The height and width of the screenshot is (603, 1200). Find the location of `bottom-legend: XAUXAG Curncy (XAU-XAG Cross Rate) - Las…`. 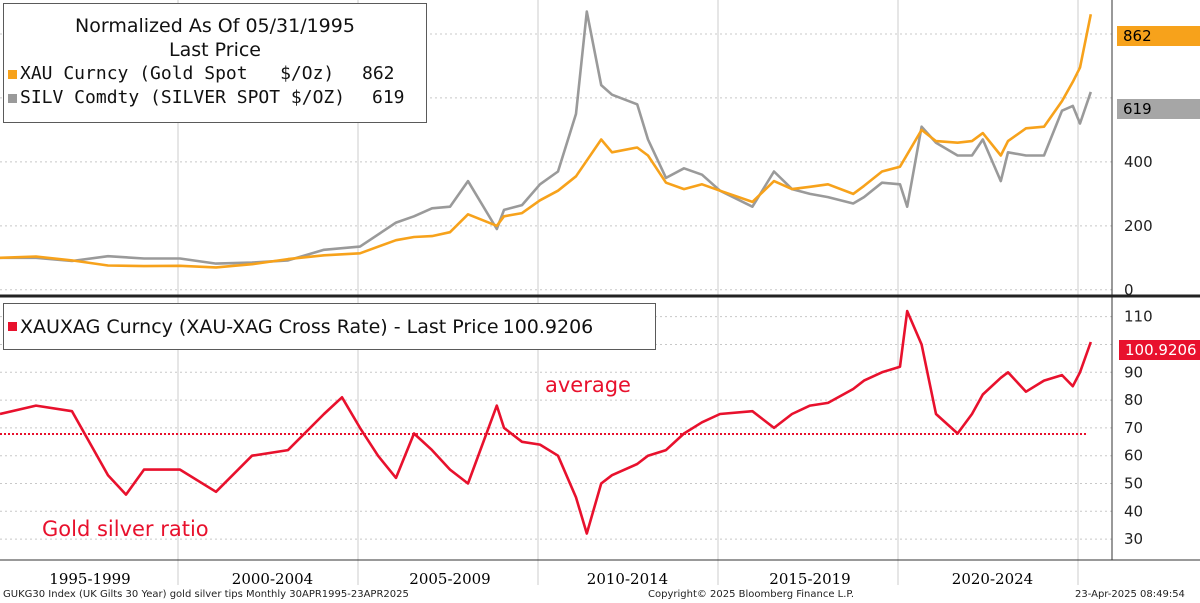

bottom-legend: XAUXAG Curncy (XAU-XAG Cross Rate) - Las… is located at coordinates (329, 326).